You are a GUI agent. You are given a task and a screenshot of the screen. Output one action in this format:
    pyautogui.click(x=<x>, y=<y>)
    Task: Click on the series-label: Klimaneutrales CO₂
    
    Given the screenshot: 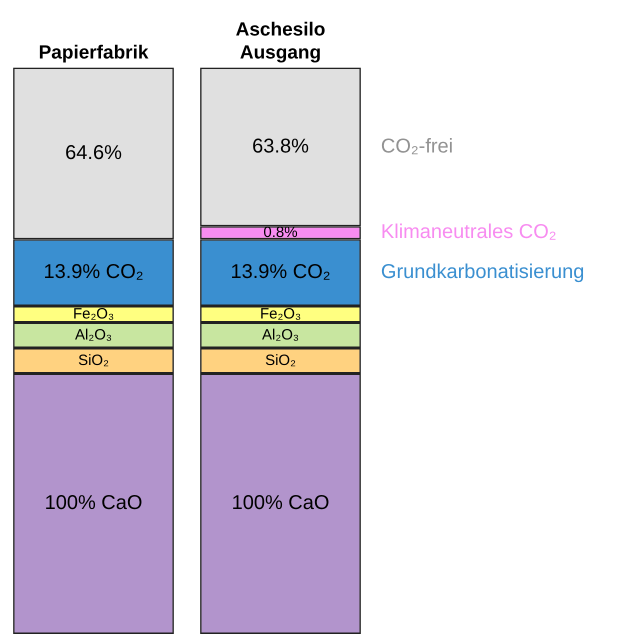 What is the action you would take?
    pyautogui.click(x=468, y=232)
    